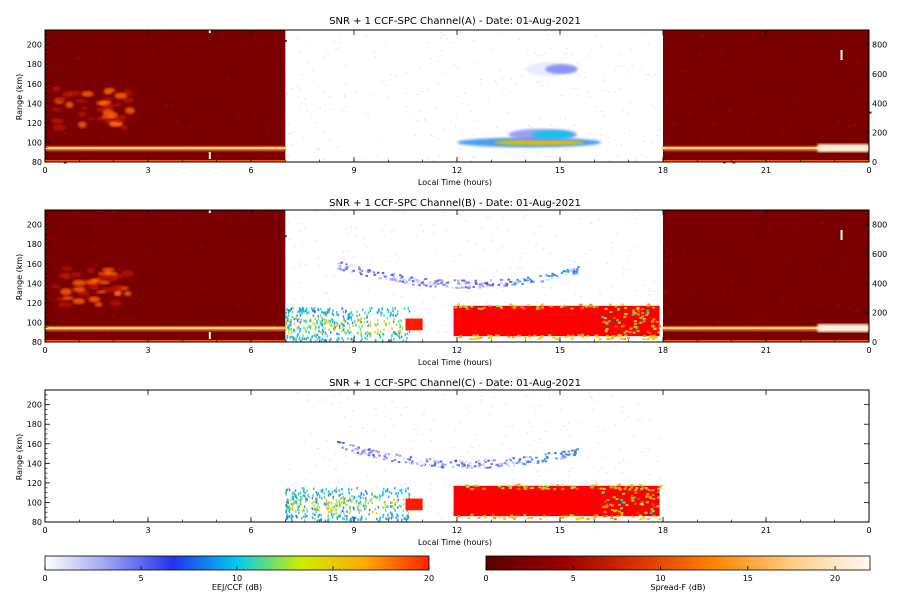 This screenshot has height=600, width=900. Describe the element at coordinates (879, 283) in the screenshot. I see `y2-tick-label: 400` at that location.